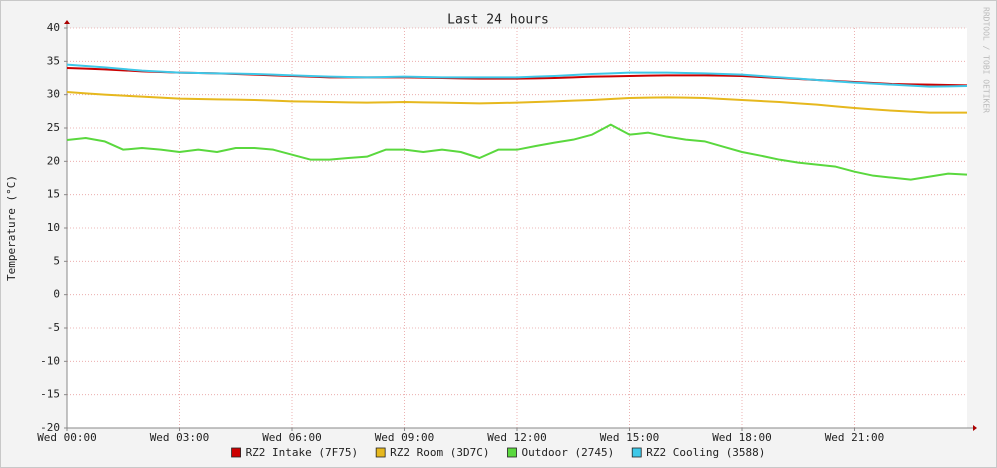 The width and height of the screenshot is (997, 468). Describe the element at coordinates (11, 228) in the screenshot. I see `y-axis-label: Temperature (°C)` at that location.